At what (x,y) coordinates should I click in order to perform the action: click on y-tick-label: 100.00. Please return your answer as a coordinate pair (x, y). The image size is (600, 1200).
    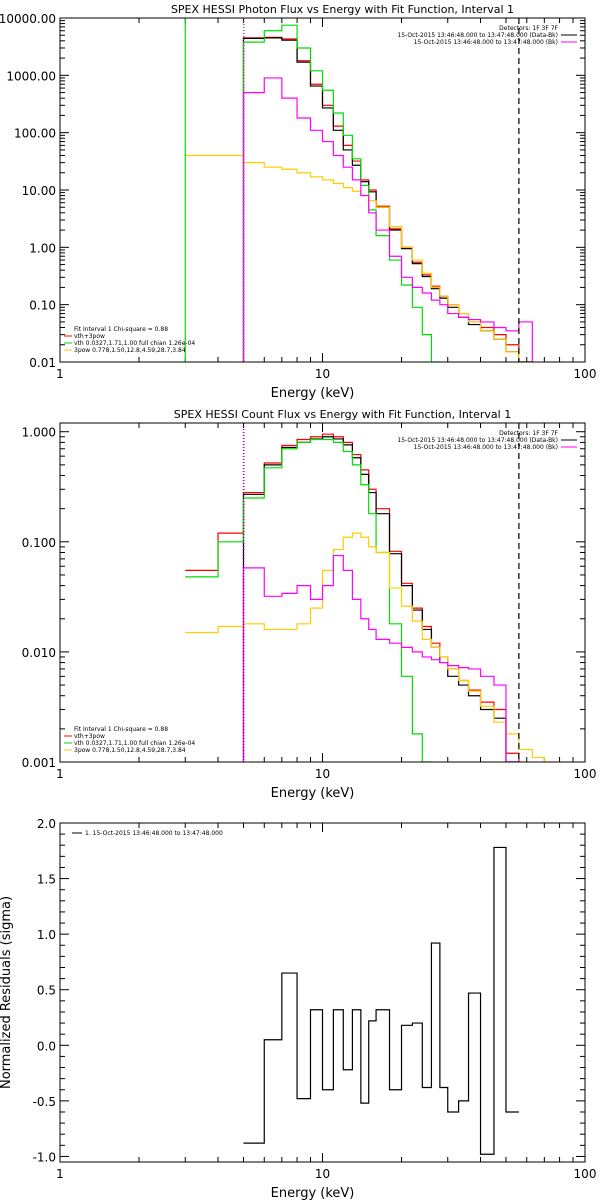
    Looking at the image, I should click on (35, 134).